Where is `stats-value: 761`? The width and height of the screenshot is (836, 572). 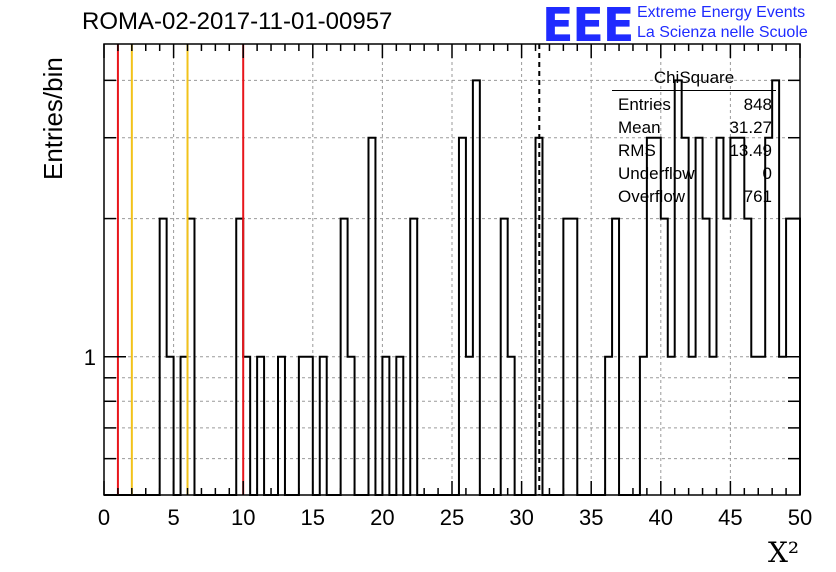 stats-value: 761 is located at coordinates (757, 196).